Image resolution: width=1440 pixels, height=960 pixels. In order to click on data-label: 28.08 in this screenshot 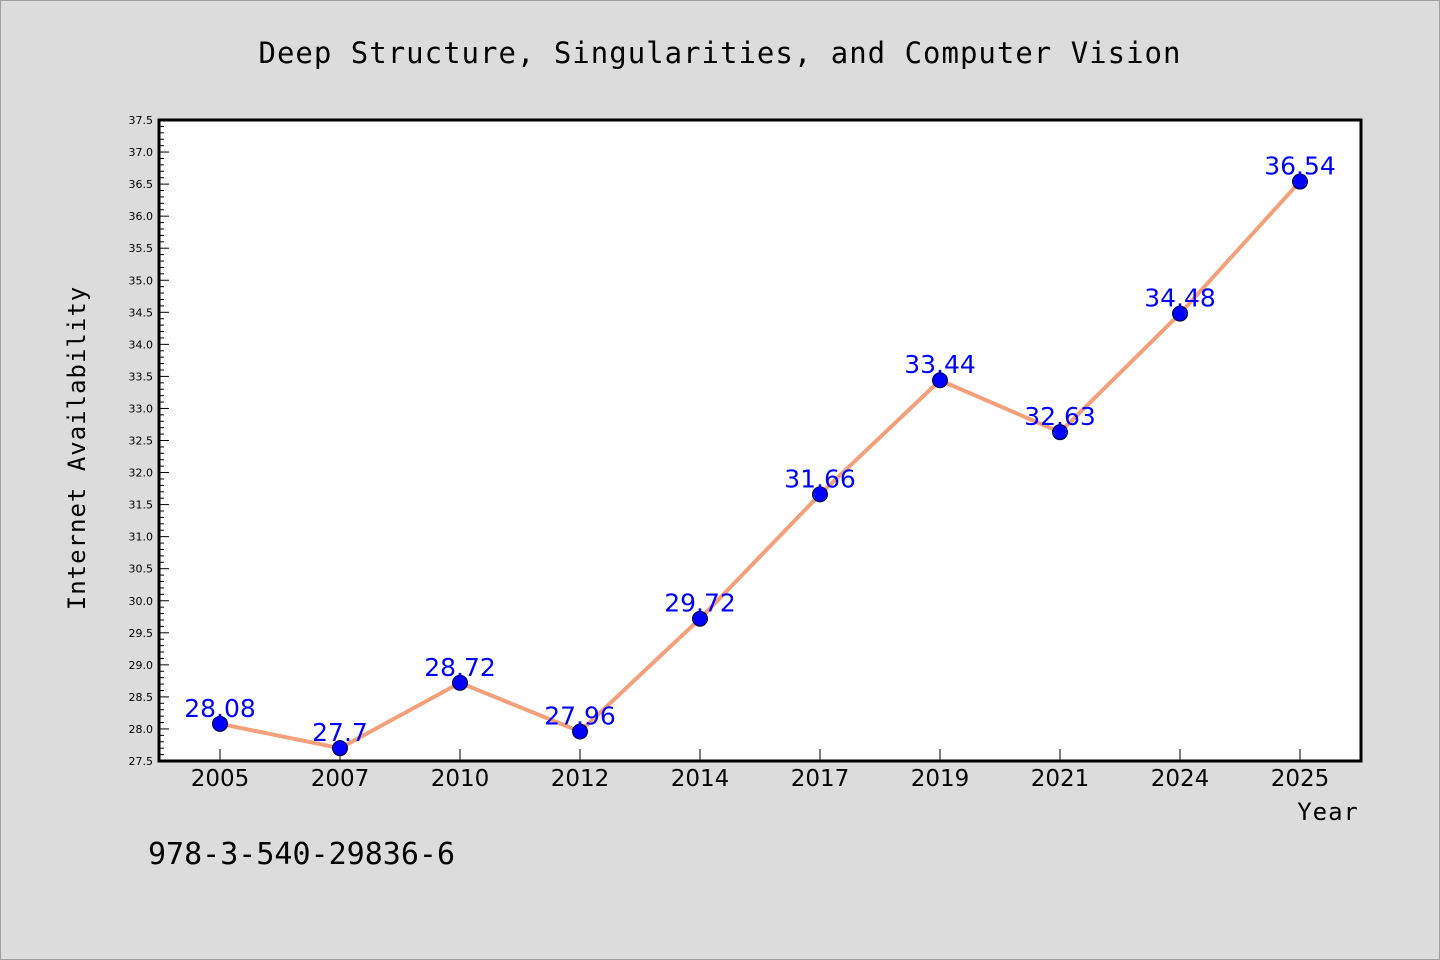, I will do `click(220, 708)`.